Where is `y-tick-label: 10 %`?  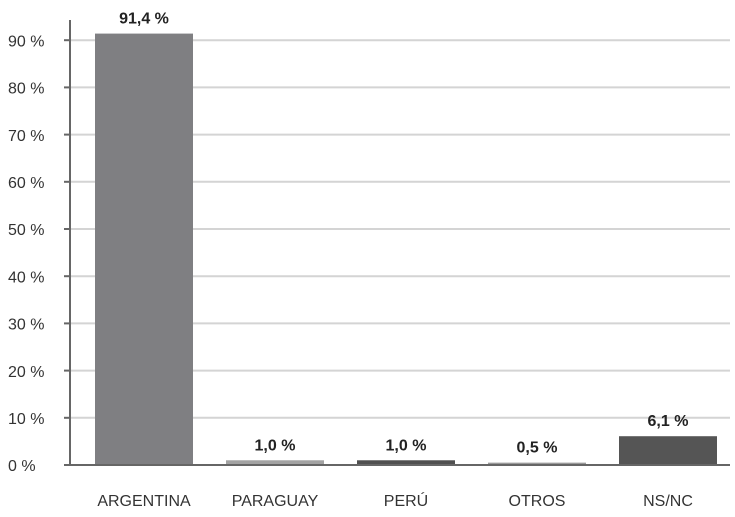 y-tick-label: 10 % is located at coordinates (26, 419).